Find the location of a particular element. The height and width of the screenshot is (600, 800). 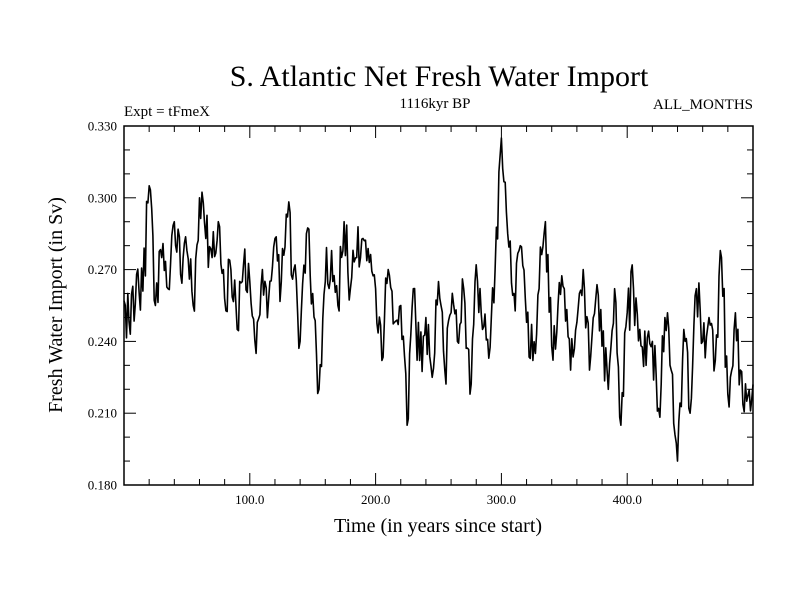

y-tick-label: 0.330 is located at coordinates (102, 126).